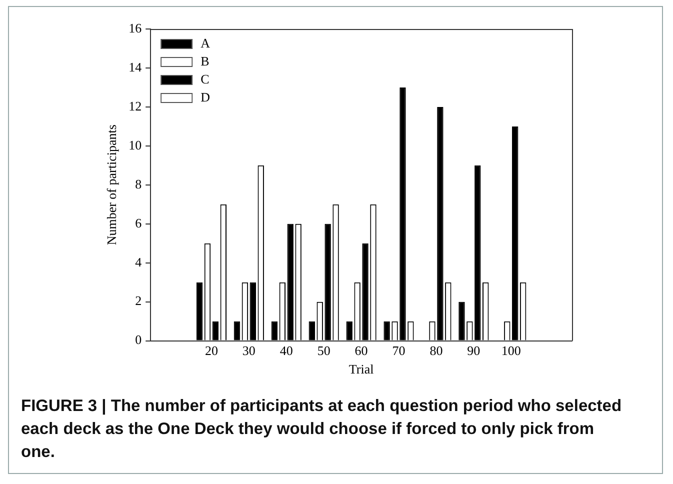 The image size is (673, 484). Describe the element at coordinates (511, 350) in the screenshot. I see `x-tick-label: 100` at that location.